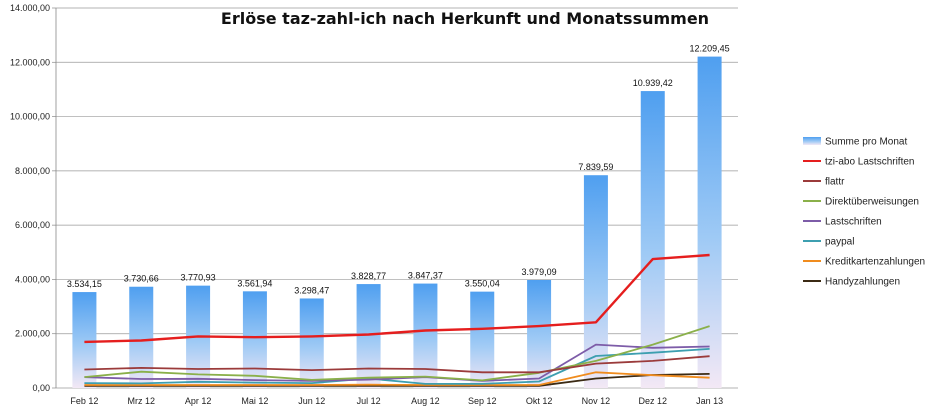 Image resolution: width=942 pixels, height=414 pixels. What do you see at coordinates (482, 401) in the screenshot?
I see `x-tick-label: Sep 12` at bounding box center [482, 401].